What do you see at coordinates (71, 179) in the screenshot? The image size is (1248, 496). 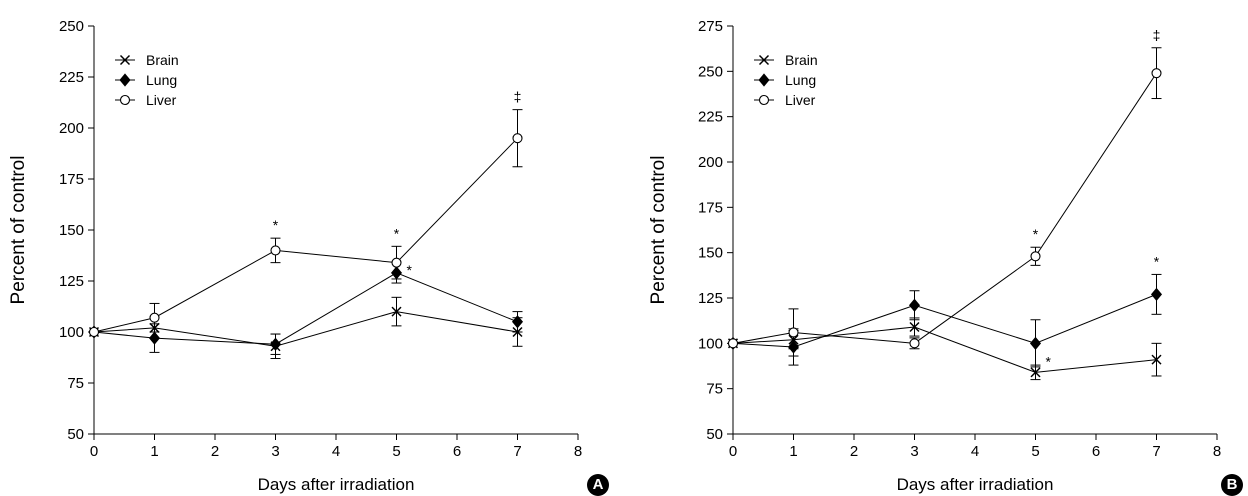 I see `chart-a-y-tick-label: 175` at bounding box center [71, 179].